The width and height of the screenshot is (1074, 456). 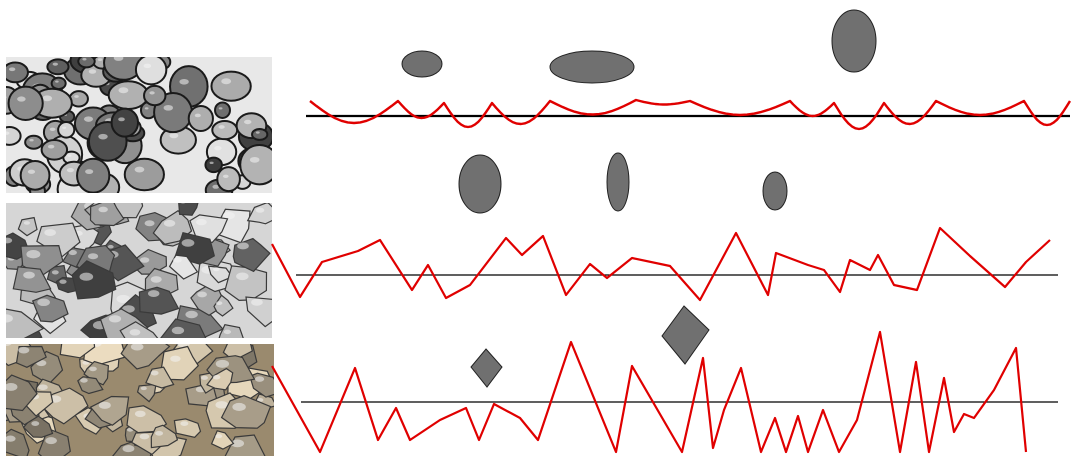 I want to click on grain-photo-subangular-image, so click(x=139, y=270).